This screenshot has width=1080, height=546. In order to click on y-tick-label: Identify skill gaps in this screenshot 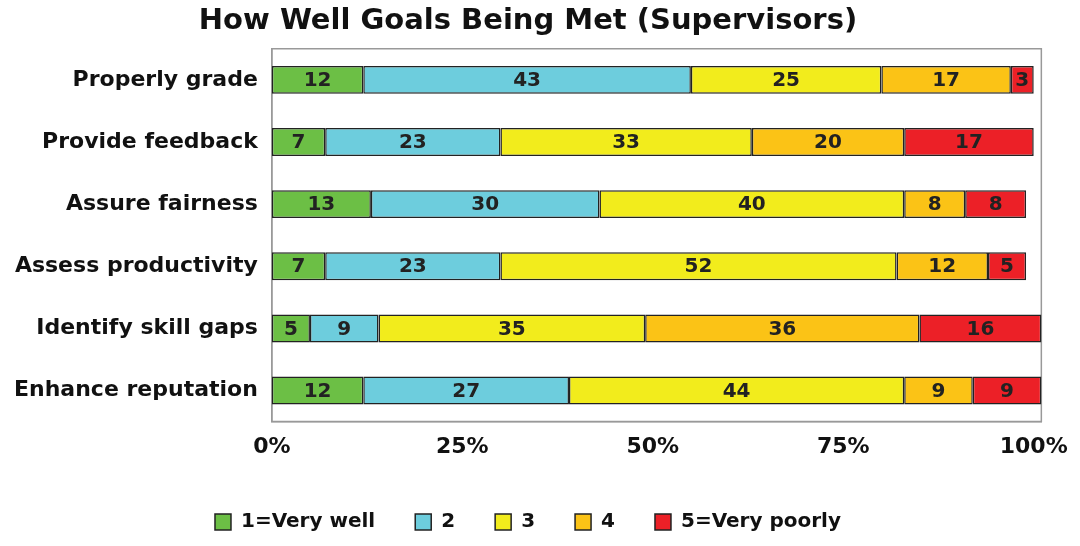, I will do `click(147, 327)`.